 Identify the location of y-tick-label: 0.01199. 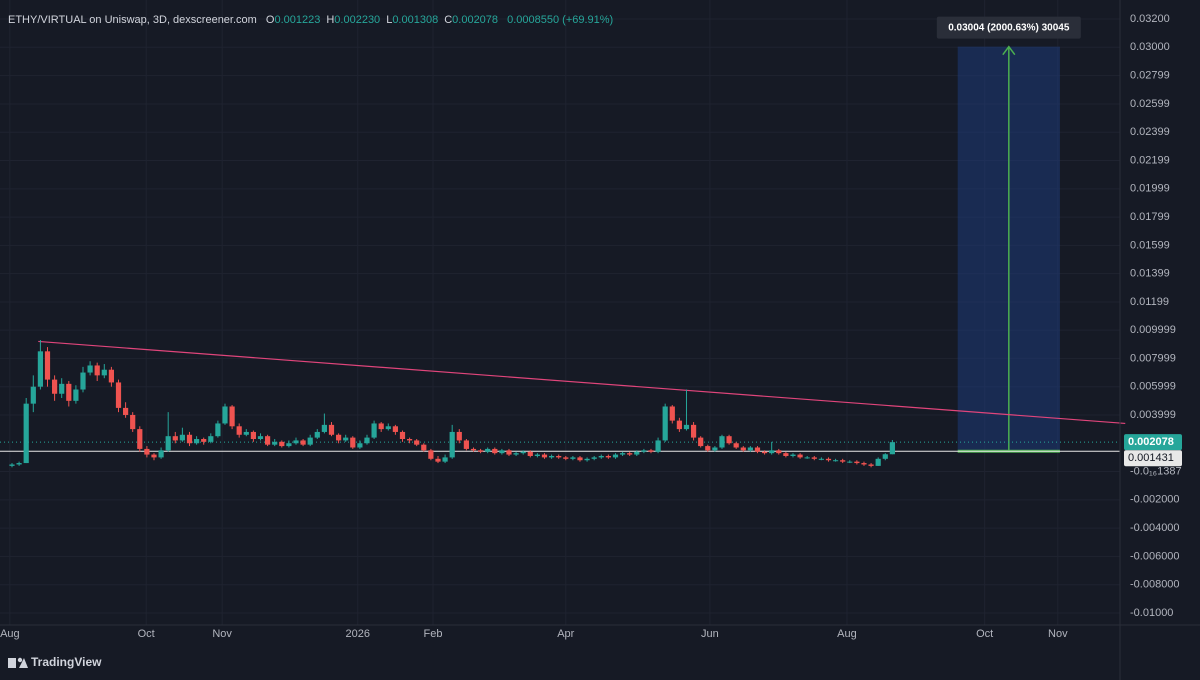
(1149, 302).